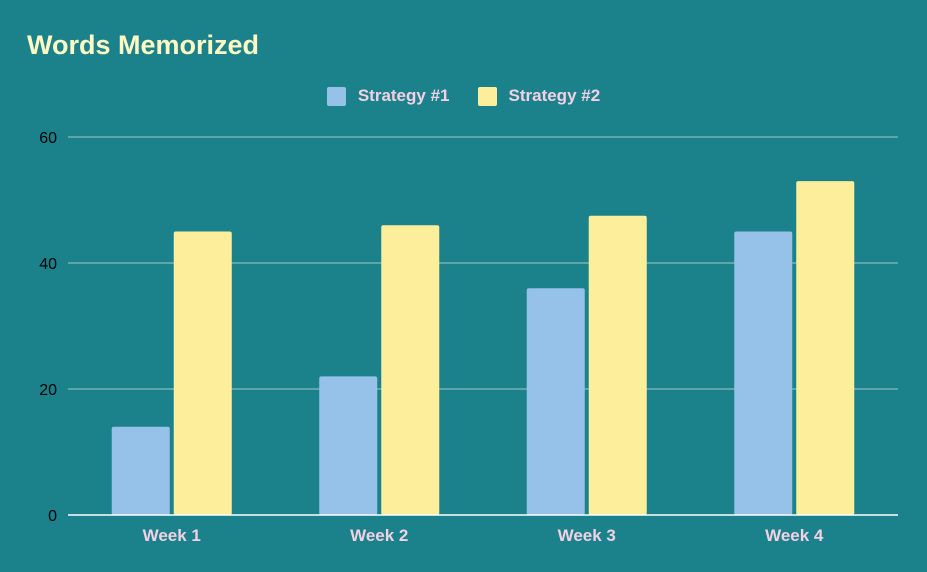 Image resolution: width=927 pixels, height=572 pixels. I want to click on x-tick-label: Week 2, so click(379, 535).